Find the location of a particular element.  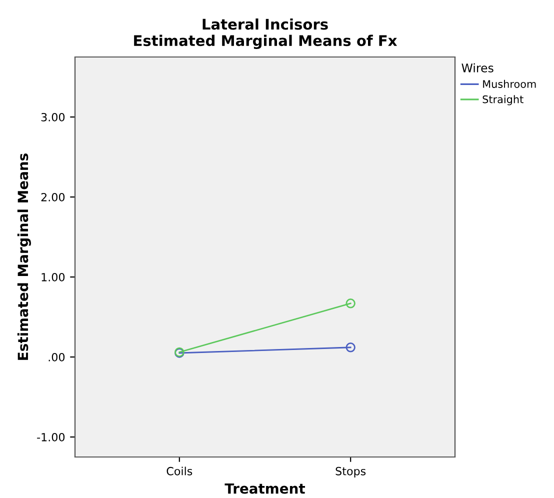

y-tick-label: 1.00 is located at coordinates (53, 277).